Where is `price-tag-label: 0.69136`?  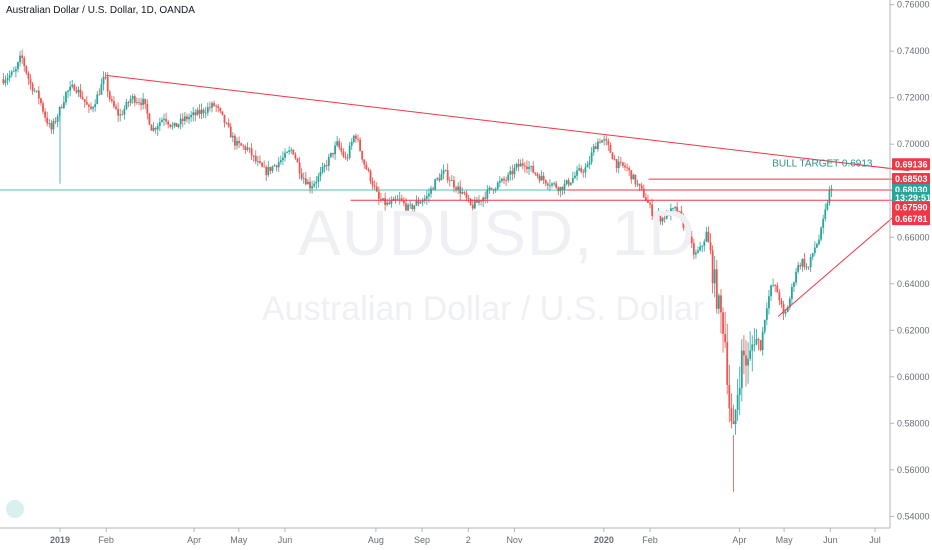
price-tag-label: 0.69136 is located at coordinates (911, 164).